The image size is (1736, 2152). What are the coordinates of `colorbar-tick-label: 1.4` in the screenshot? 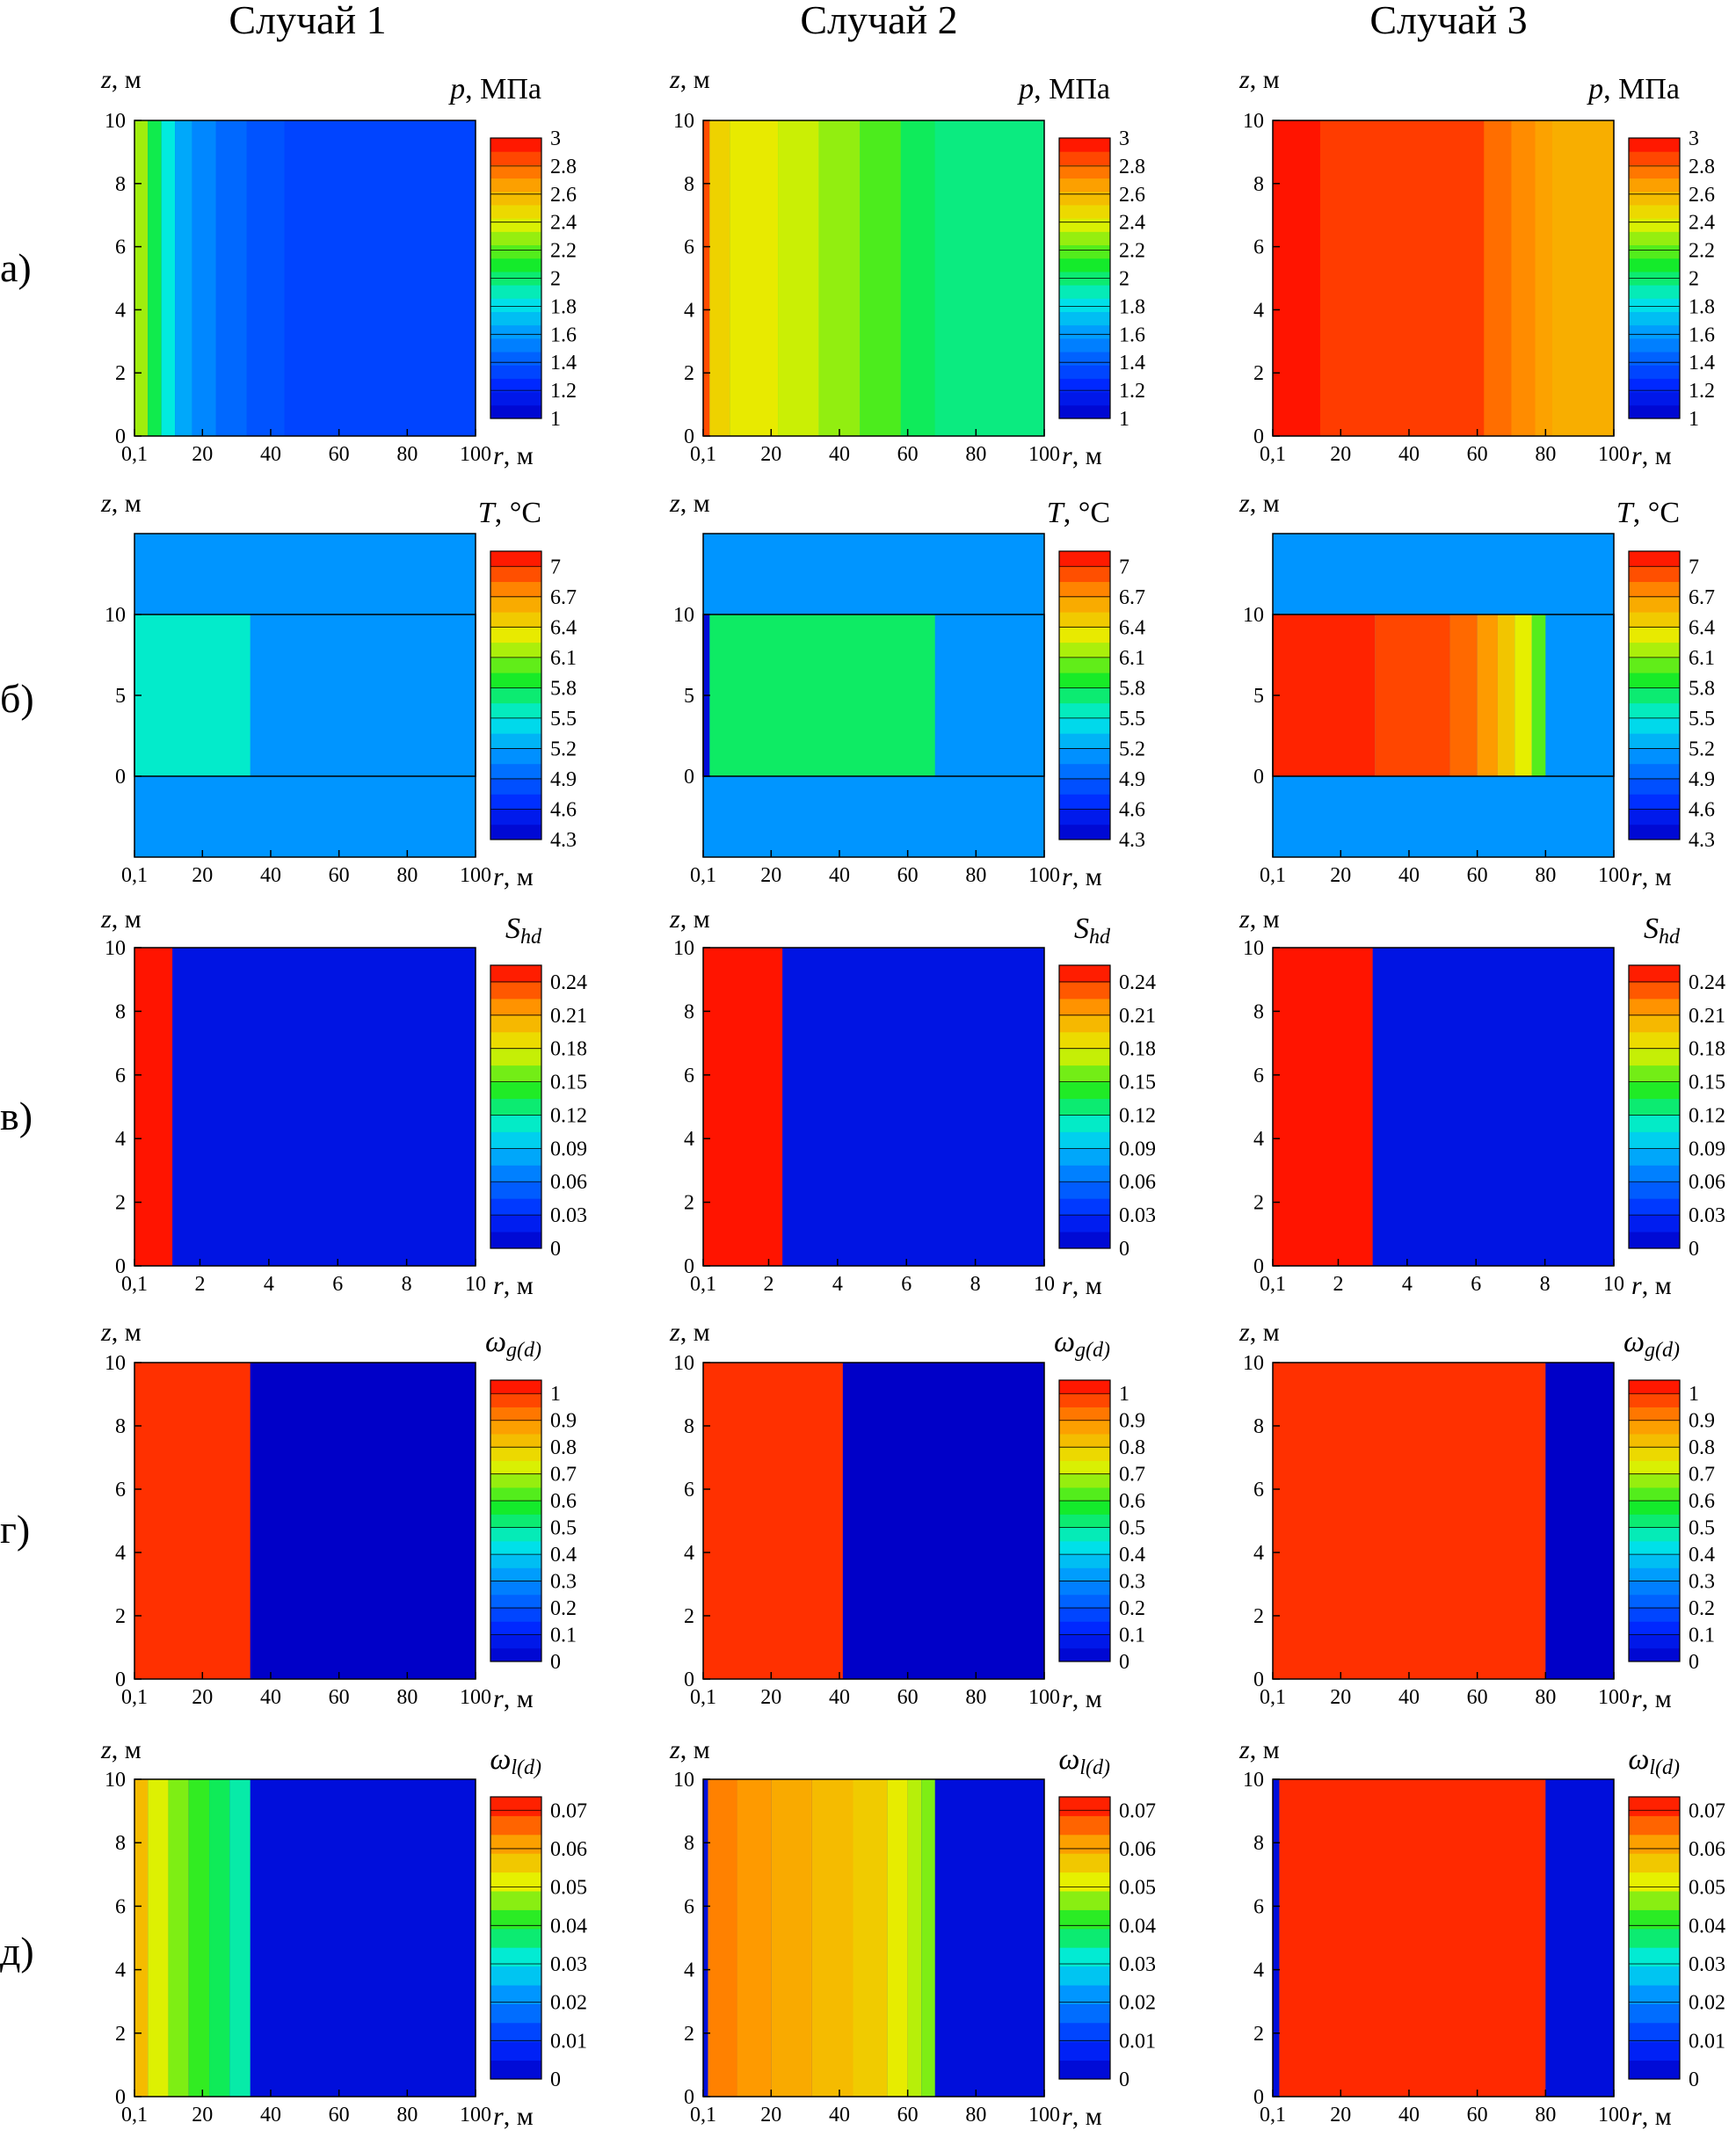 It's located at (1702, 363).